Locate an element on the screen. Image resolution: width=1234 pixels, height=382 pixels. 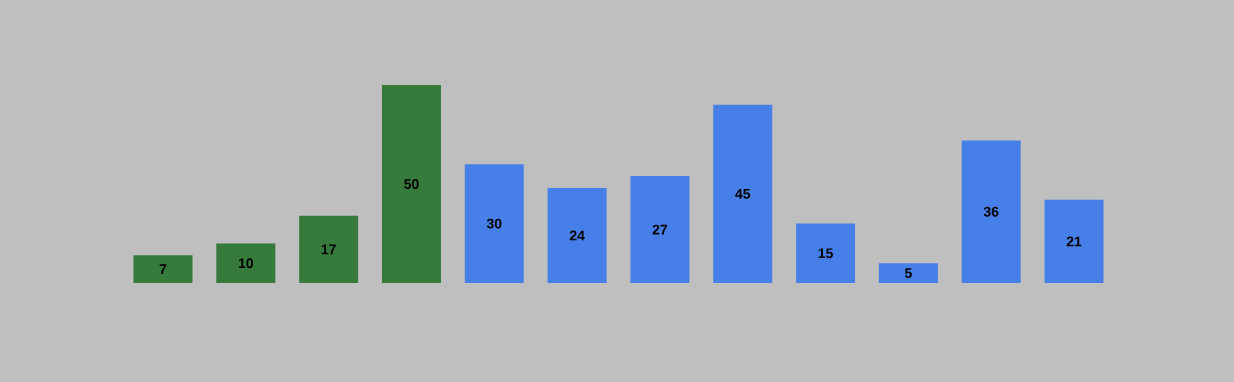
data-label: 24 is located at coordinates (577, 235).